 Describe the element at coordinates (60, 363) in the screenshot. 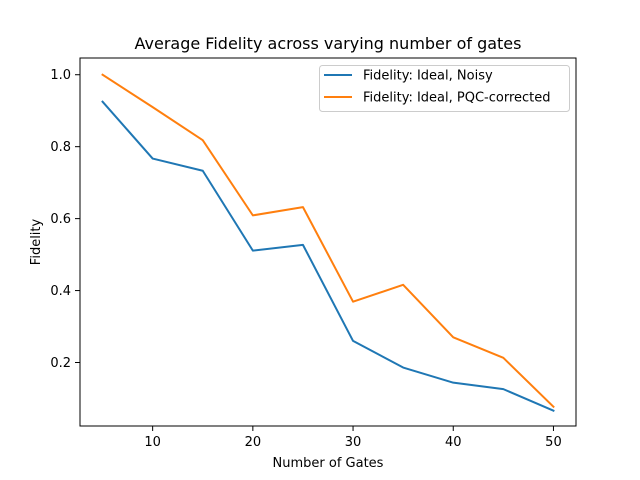

I see `y-tick-label: 0.2` at that location.